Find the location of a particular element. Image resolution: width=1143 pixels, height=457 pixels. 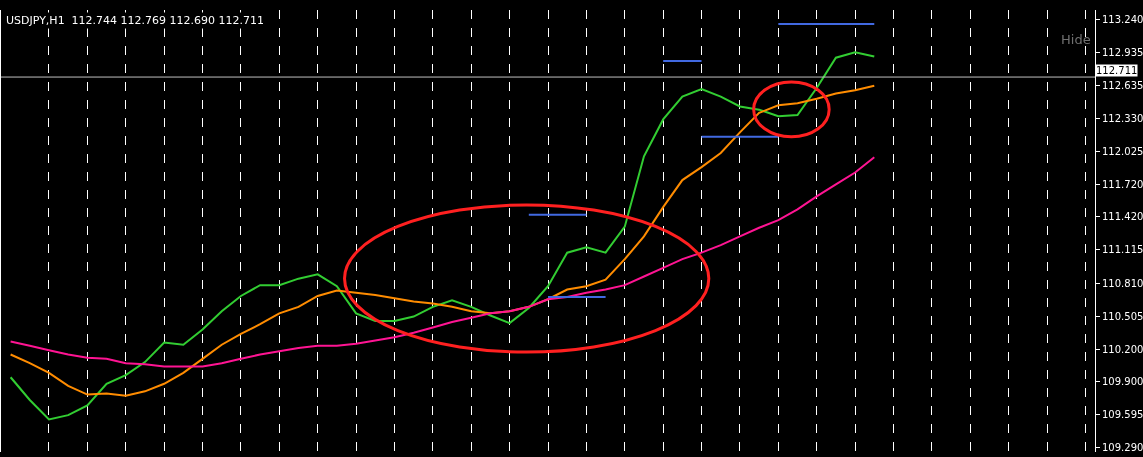

chart-title: USDJPY,H1 112.744 112.769 112.690 112.711 is located at coordinates (135, 20).